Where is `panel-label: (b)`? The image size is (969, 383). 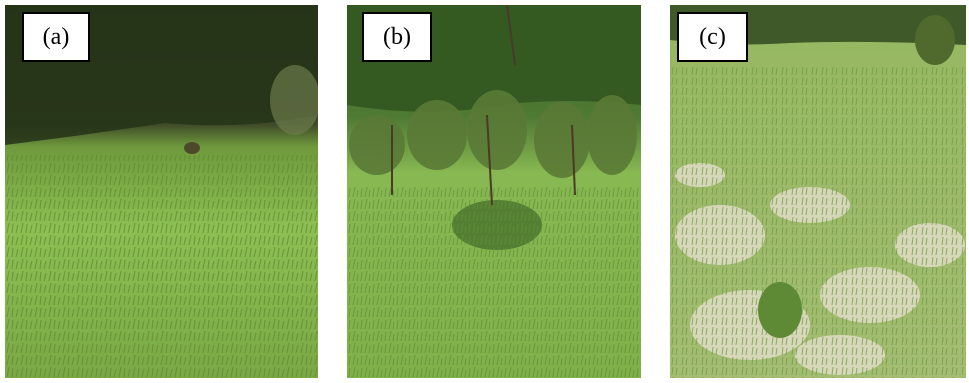
panel-label: (b) is located at coordinates (397, 37).